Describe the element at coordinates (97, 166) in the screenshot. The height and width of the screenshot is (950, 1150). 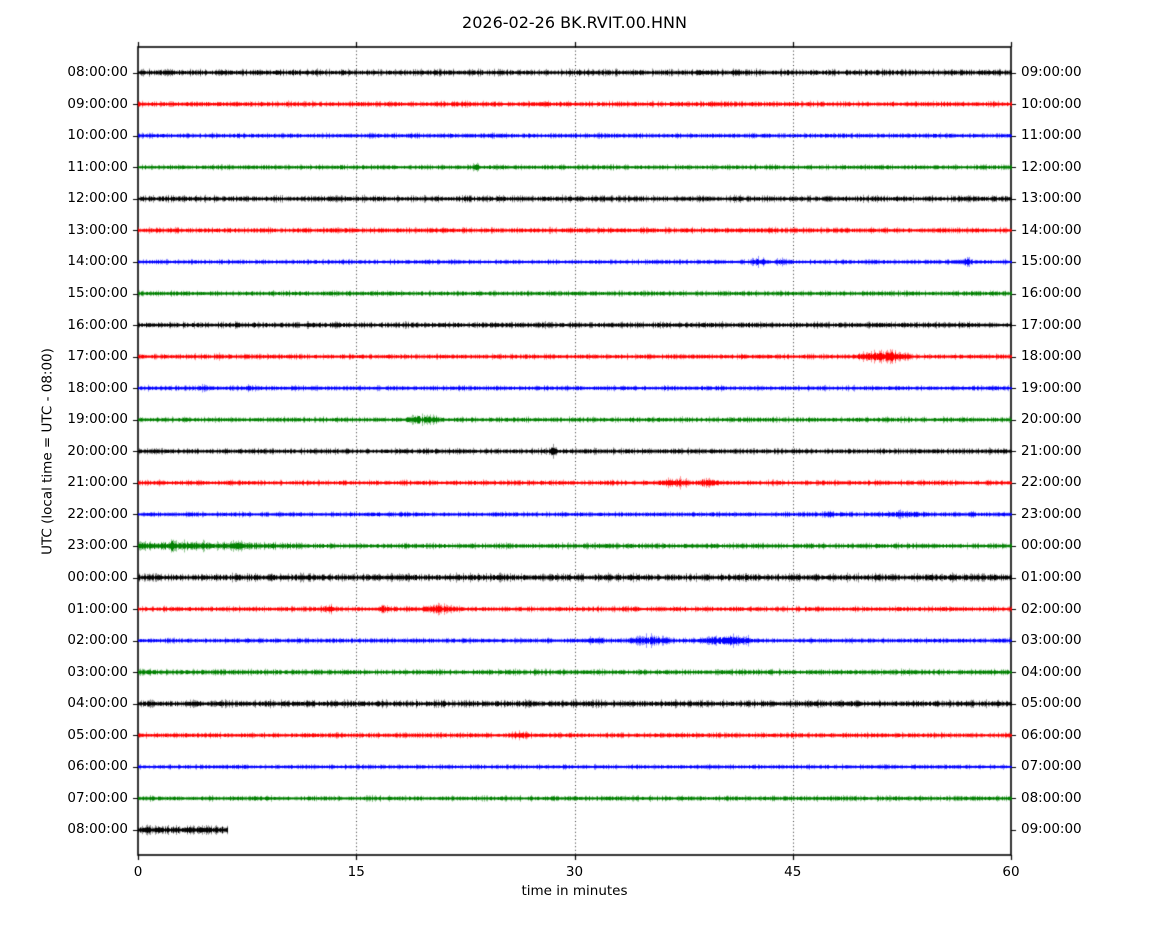
I see `left-time-label: 11:00:00` at that location.